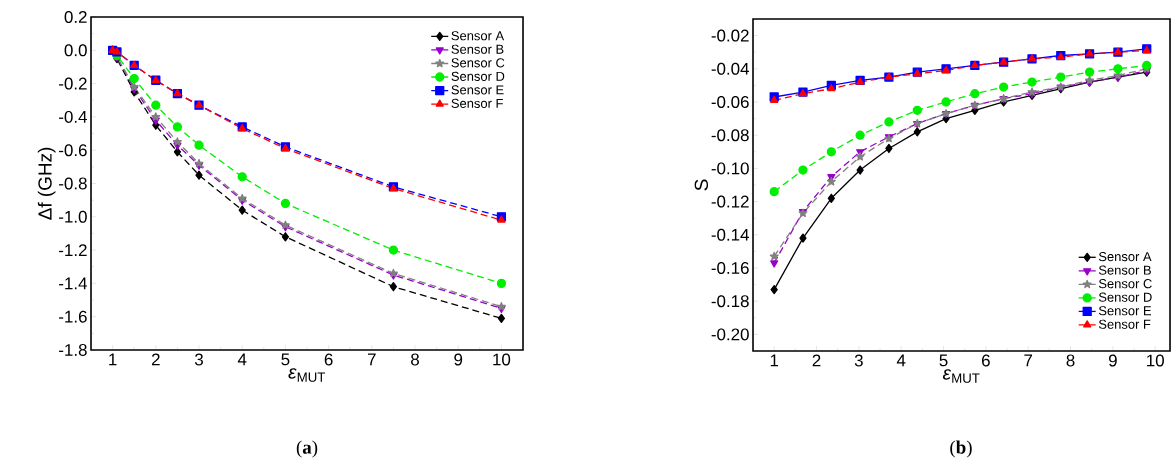  Describe the element at coordinates (730, 35) in the screenshot. I see `y-tick-label: -0.02` at that location.